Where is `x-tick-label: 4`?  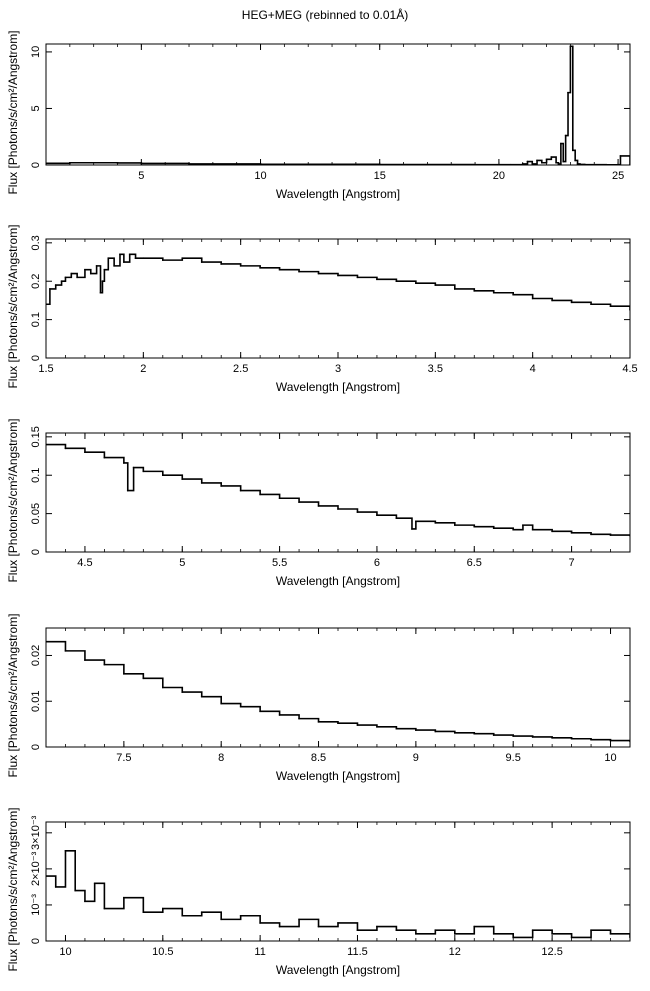 x-tick-label: 4 is located at coordinates (533, 369).